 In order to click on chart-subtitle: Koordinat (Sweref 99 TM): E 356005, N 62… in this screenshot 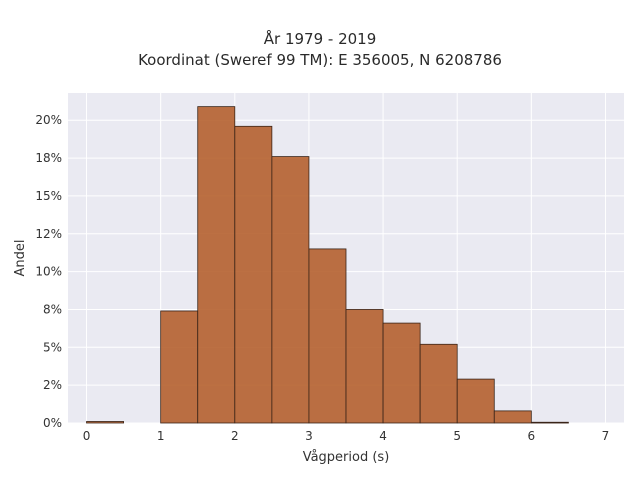, I will do `click(320, 60)`.